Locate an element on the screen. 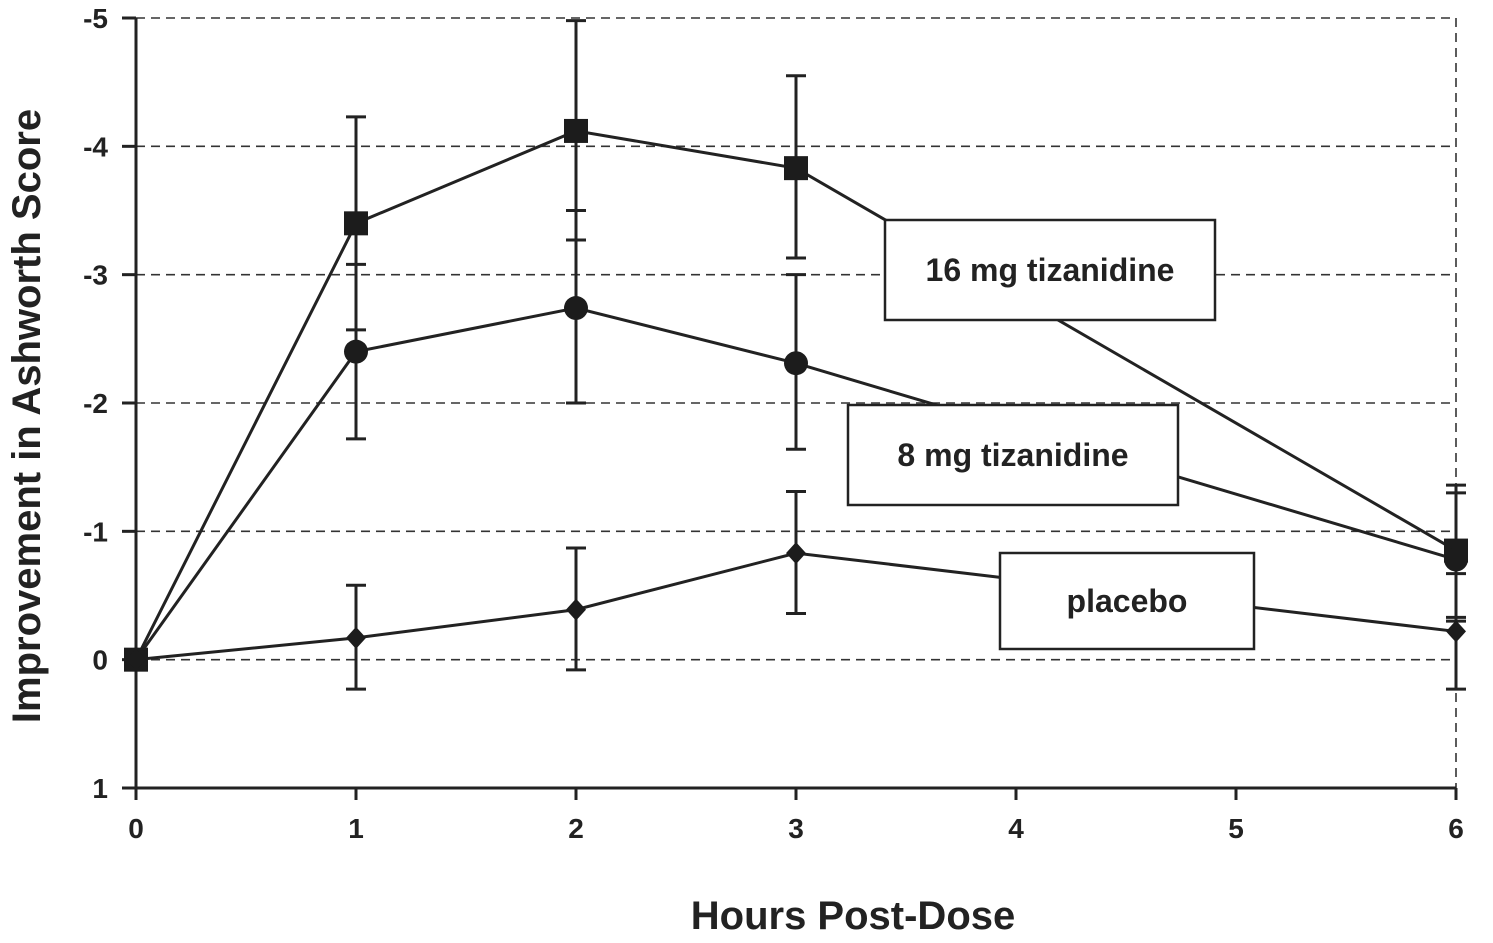 The width and height of the screenshot is (1493, 943). y-tick-label: -3 is located at coordinates (95, 275).